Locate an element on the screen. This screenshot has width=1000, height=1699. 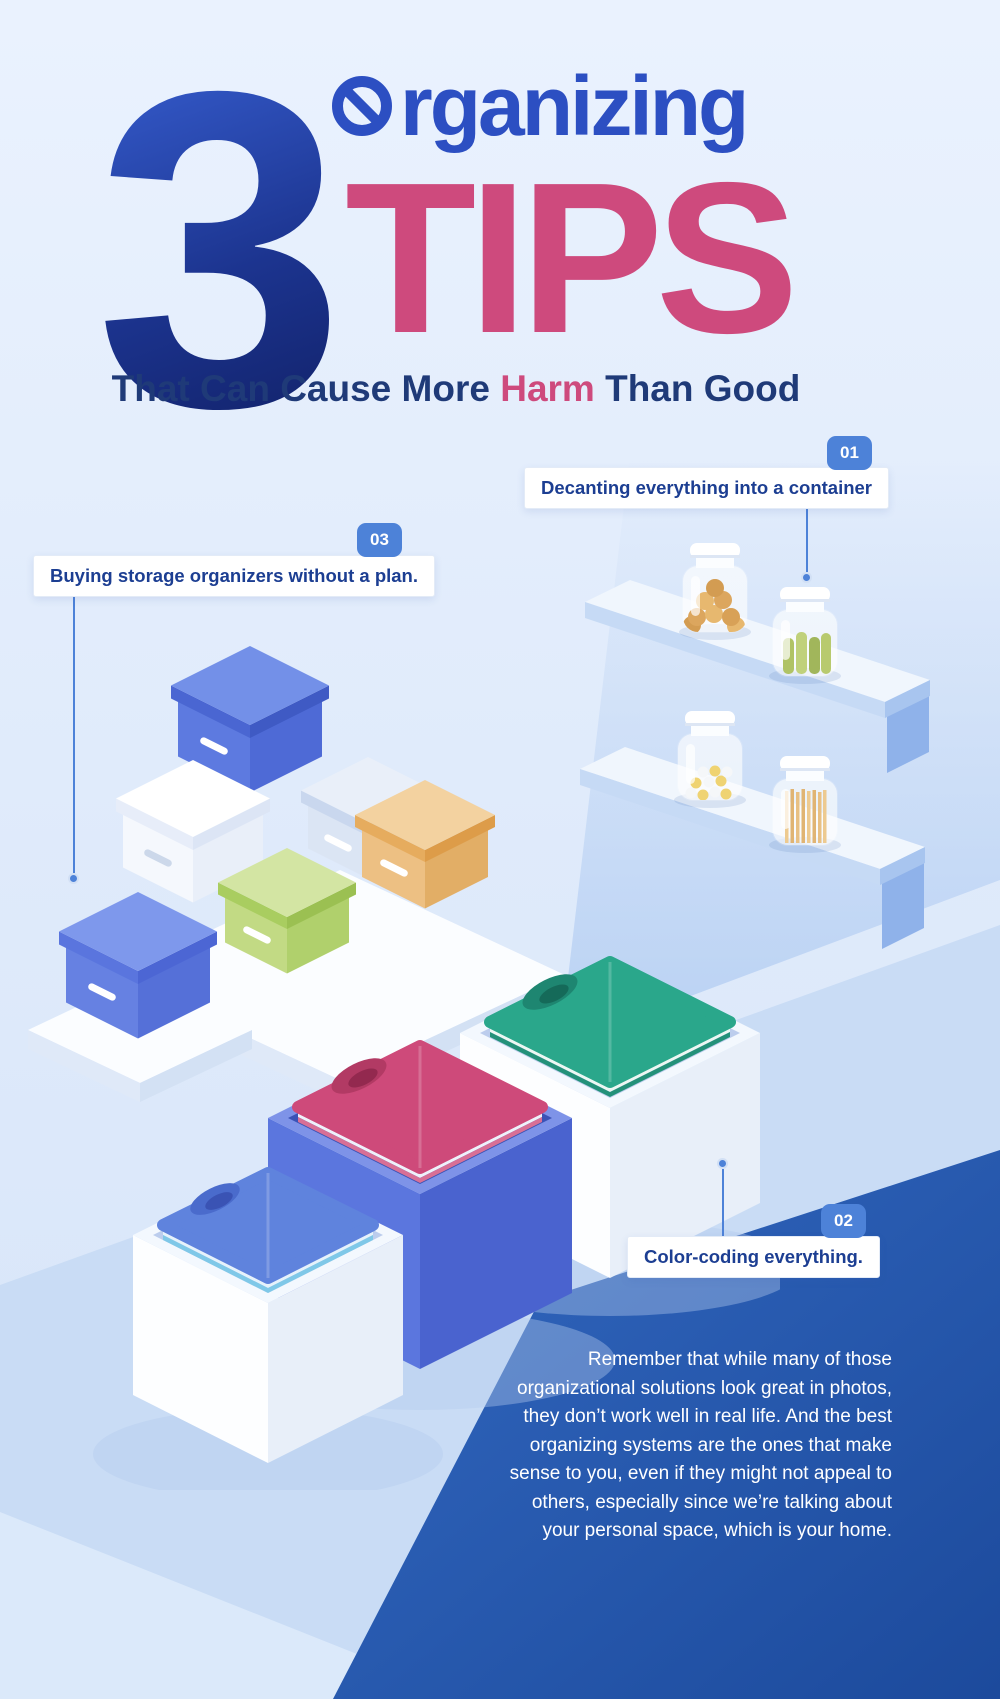
shelf-lower is located at coordinates (752, 848).